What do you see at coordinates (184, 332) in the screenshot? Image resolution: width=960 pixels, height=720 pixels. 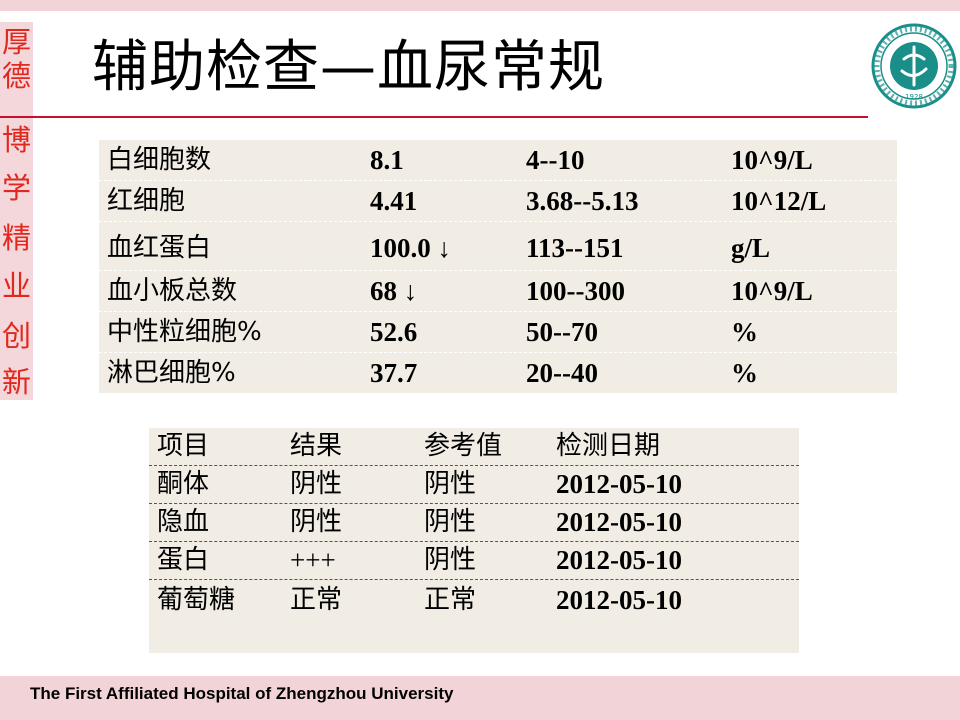 I see `item-name: 中性粒细胞%` at bounding box center [184, 332].